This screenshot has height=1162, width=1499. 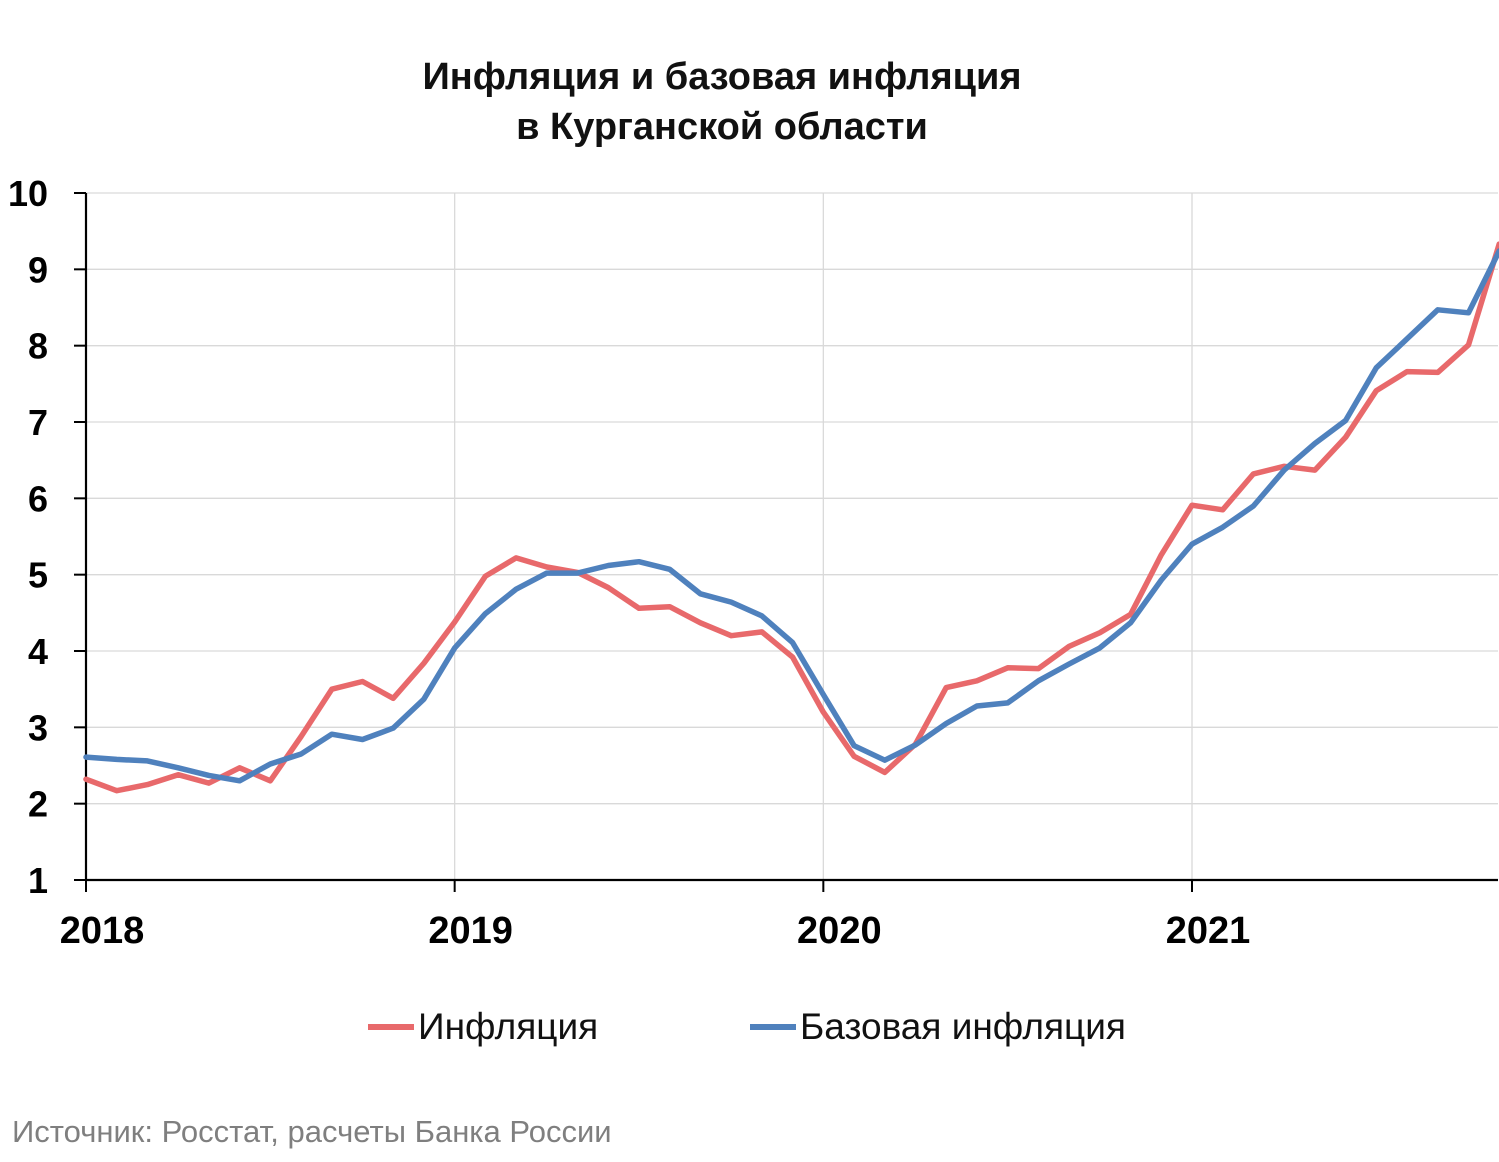 I want to click on legend-label-inflation: Инфляция, so click(x=508, y=1026).